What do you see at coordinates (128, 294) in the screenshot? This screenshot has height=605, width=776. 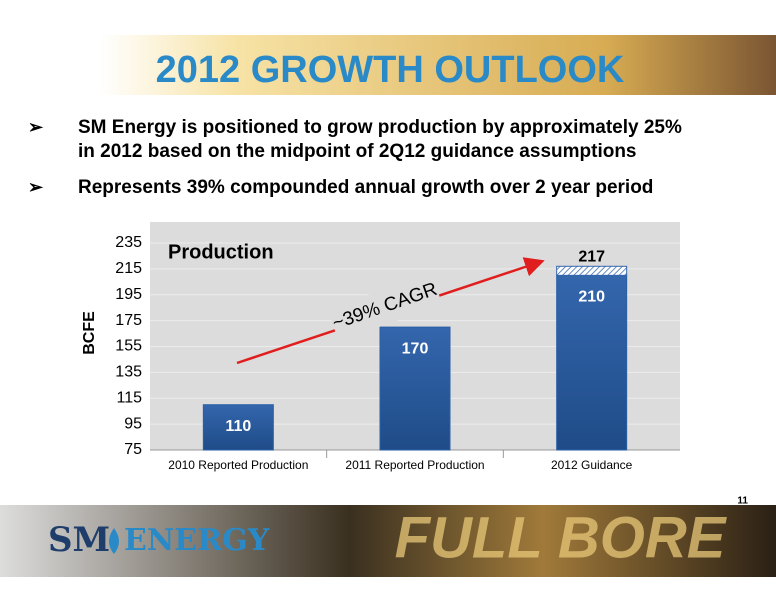 I see `y-tick-label: 195` at bounding box center [128, 294].